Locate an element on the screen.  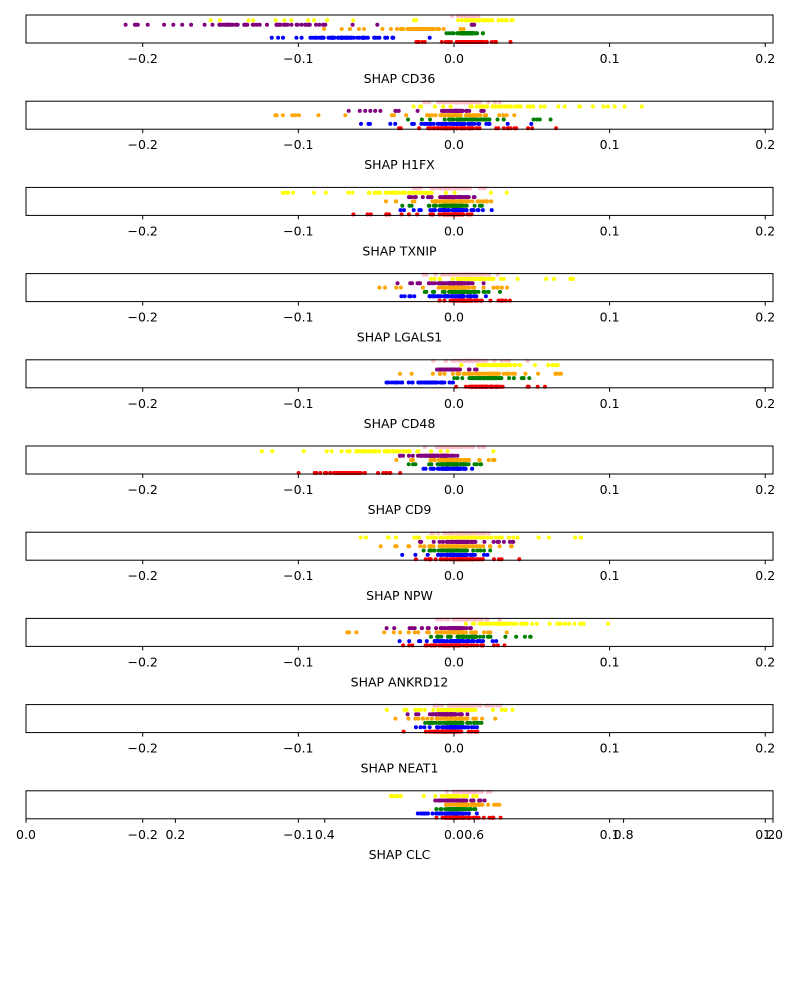
x-axis-label: SHAP ANKRD12 is located at coordinates (400, 681).